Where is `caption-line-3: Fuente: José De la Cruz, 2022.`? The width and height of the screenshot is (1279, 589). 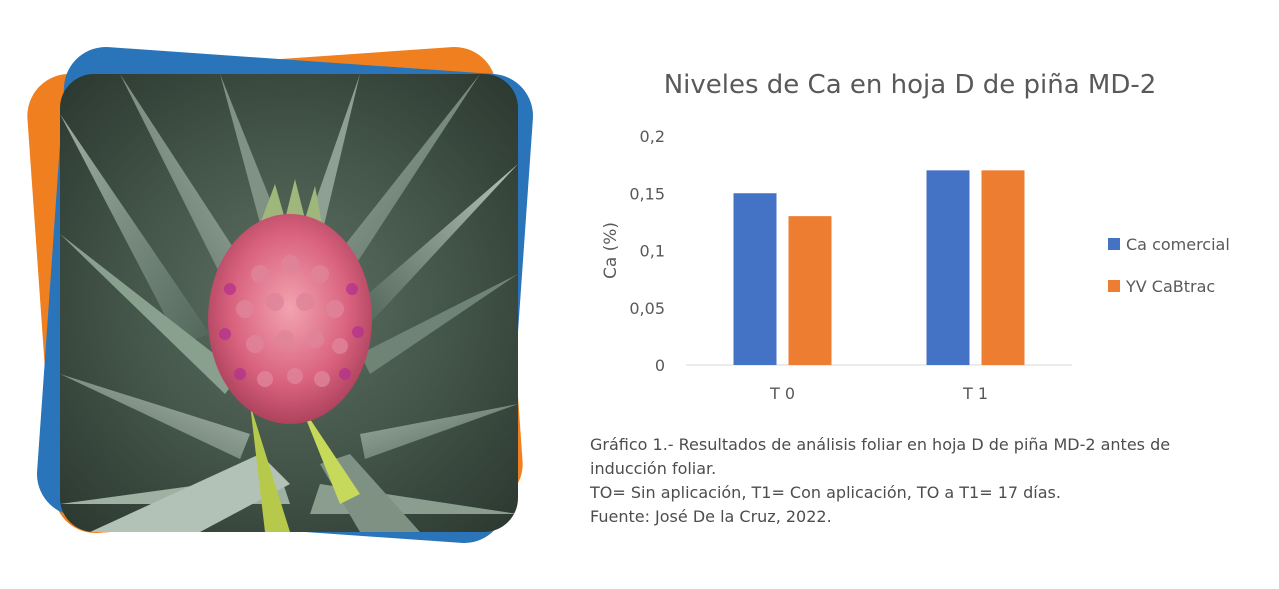
caption-line-3: Fuente: José De la Cruz, 2022. is located at coordinates (711, 516).